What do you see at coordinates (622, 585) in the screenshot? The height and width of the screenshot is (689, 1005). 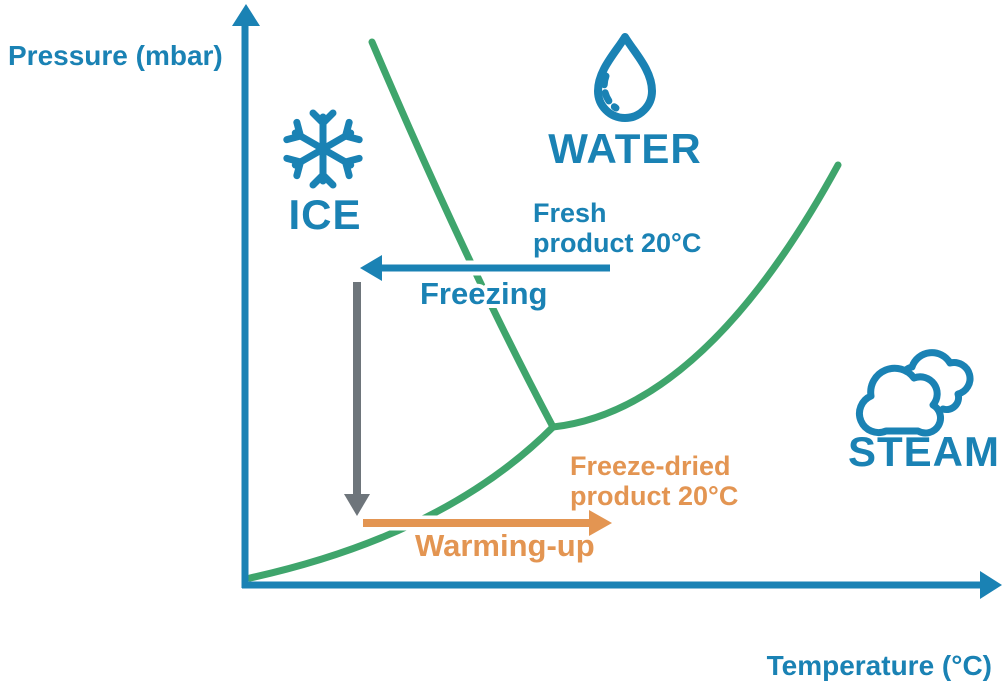 I see `x-axis` at bounding box center [622, 585].